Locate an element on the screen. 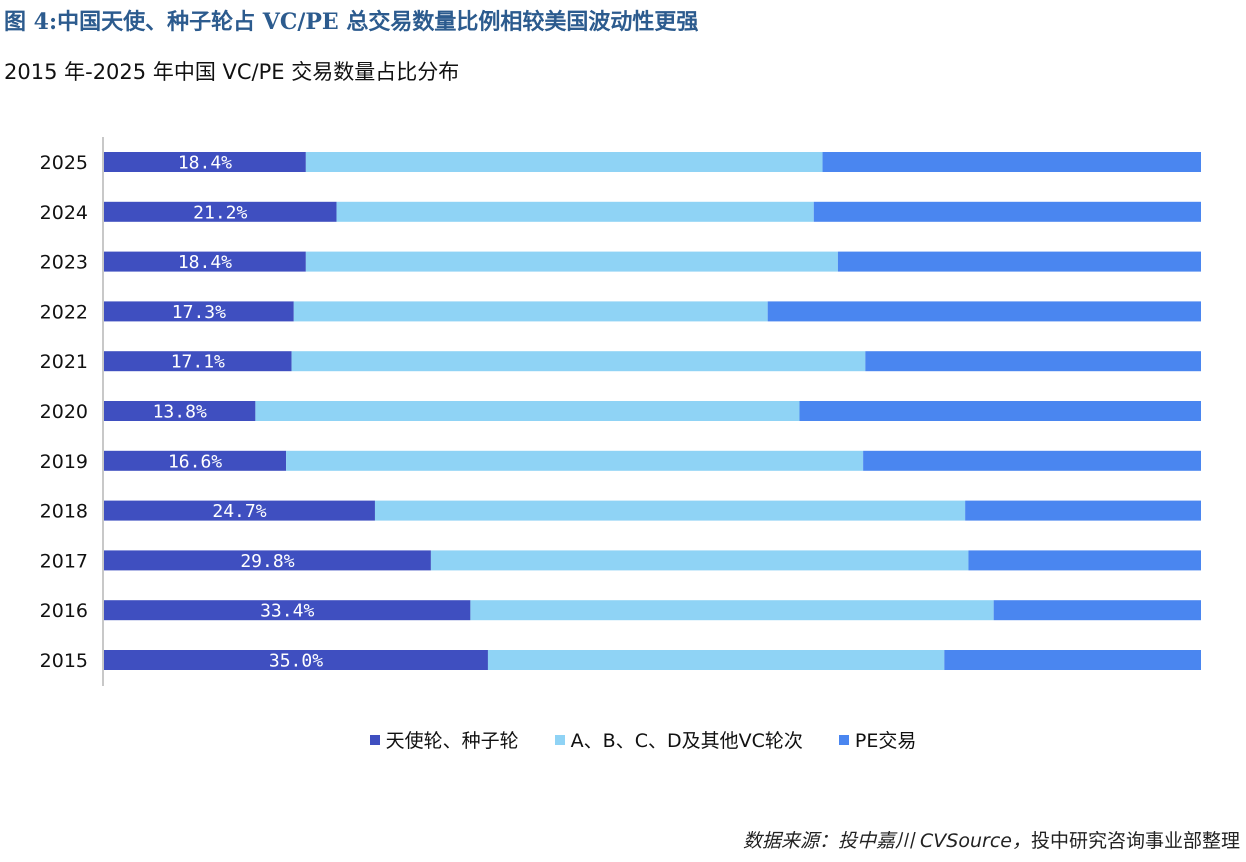  data-label-angel-2022: 17.3% is located at coordinates (199, 312).